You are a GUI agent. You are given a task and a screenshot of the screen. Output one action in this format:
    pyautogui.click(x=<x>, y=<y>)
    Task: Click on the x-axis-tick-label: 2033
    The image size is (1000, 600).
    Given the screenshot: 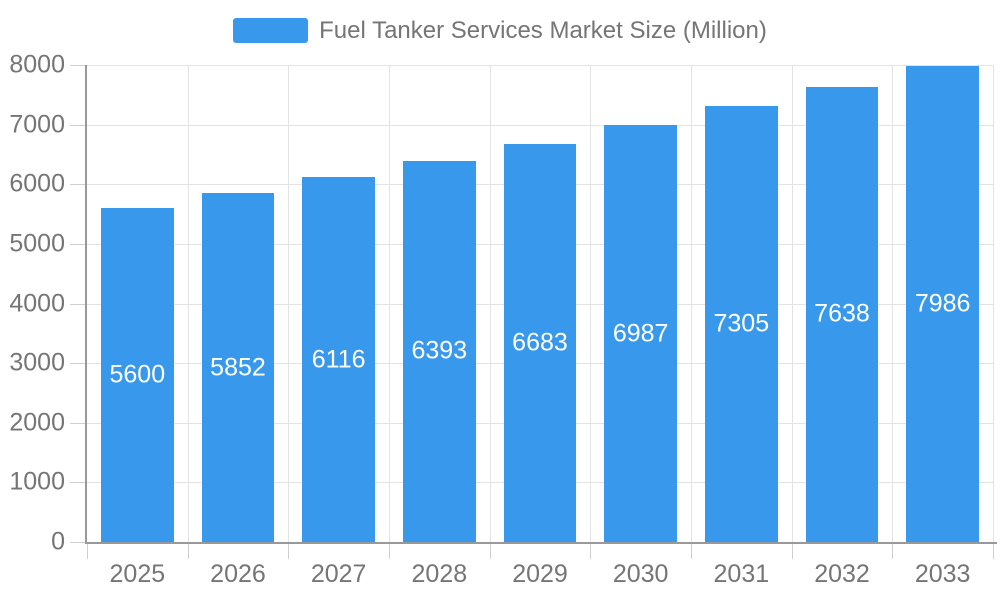 What is the action you would take?
    pyautogui.click(x=942, y=574)
    